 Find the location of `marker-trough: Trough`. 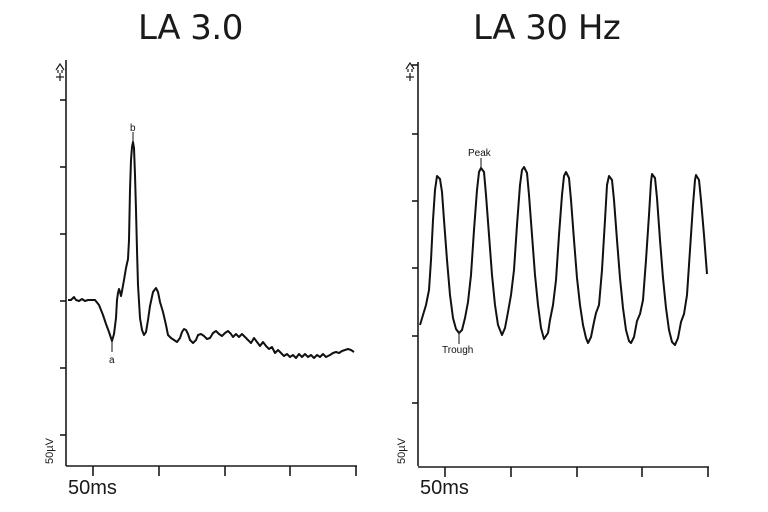

marker-trough: Trough is located at coordinates (457, 345).